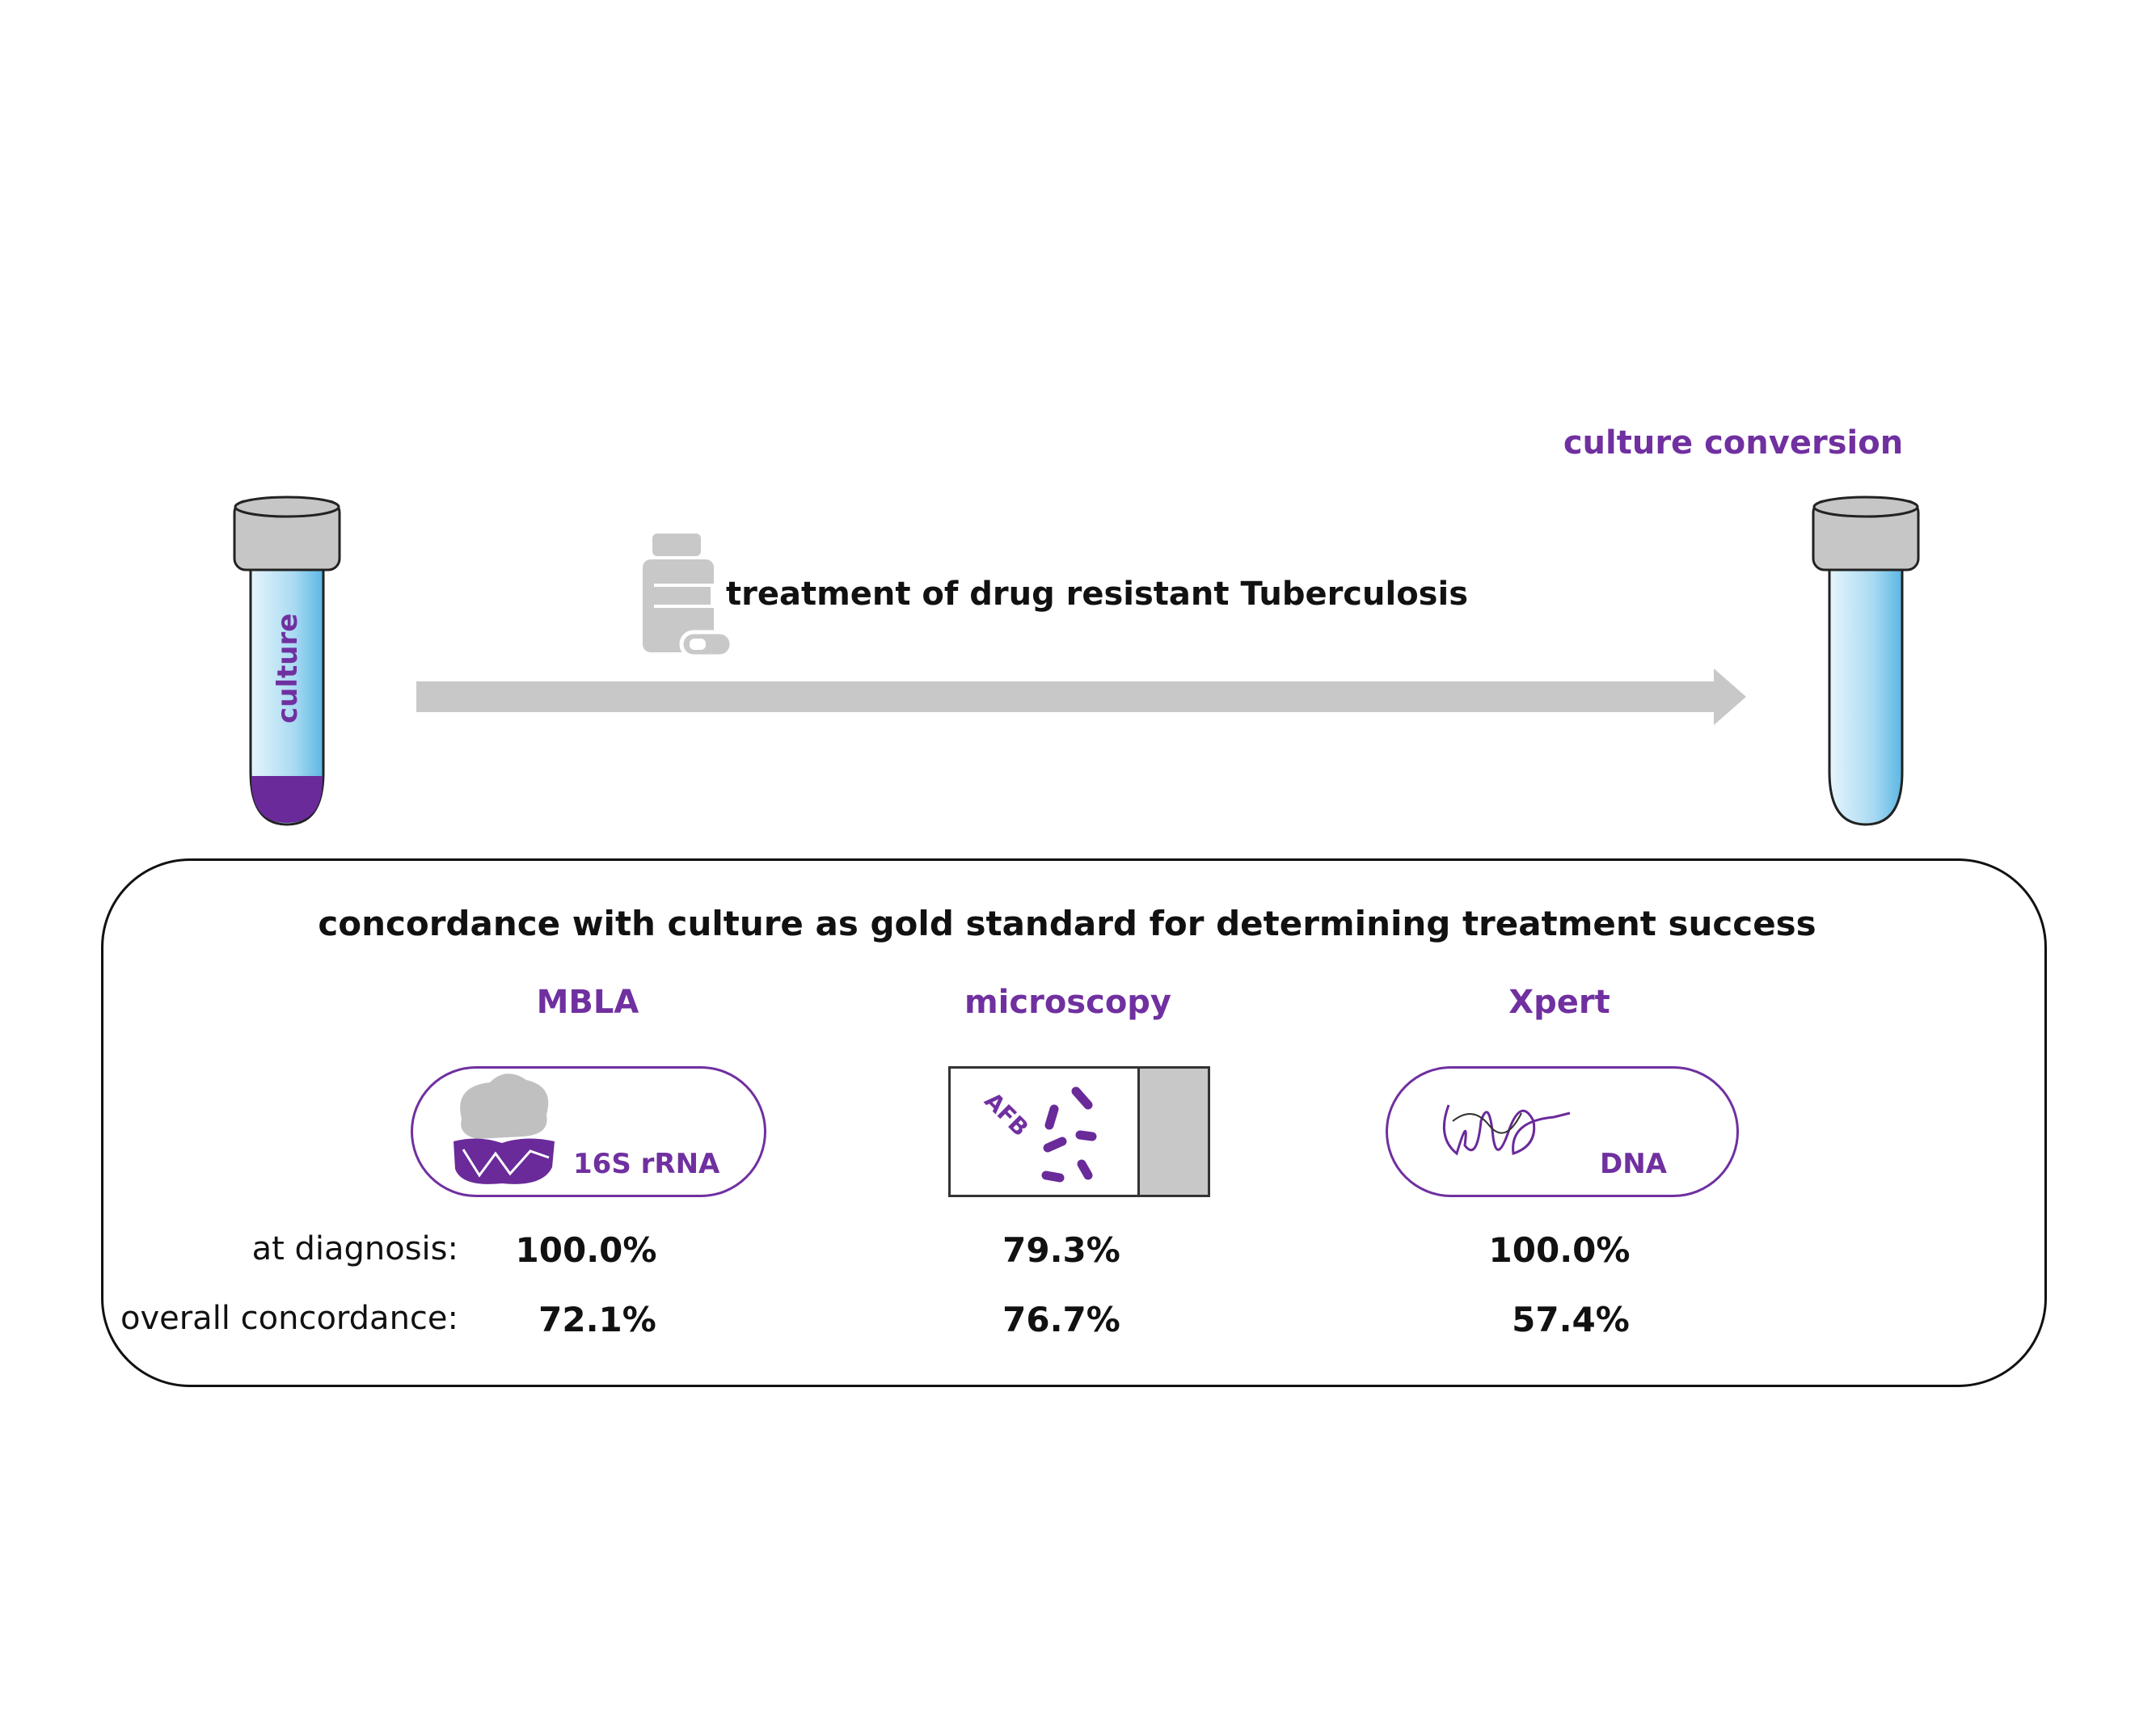  Describe the element at coordinates (1571, 1319) in the screenshot. I see `xpert-overall-value: 57.4%` at that location.